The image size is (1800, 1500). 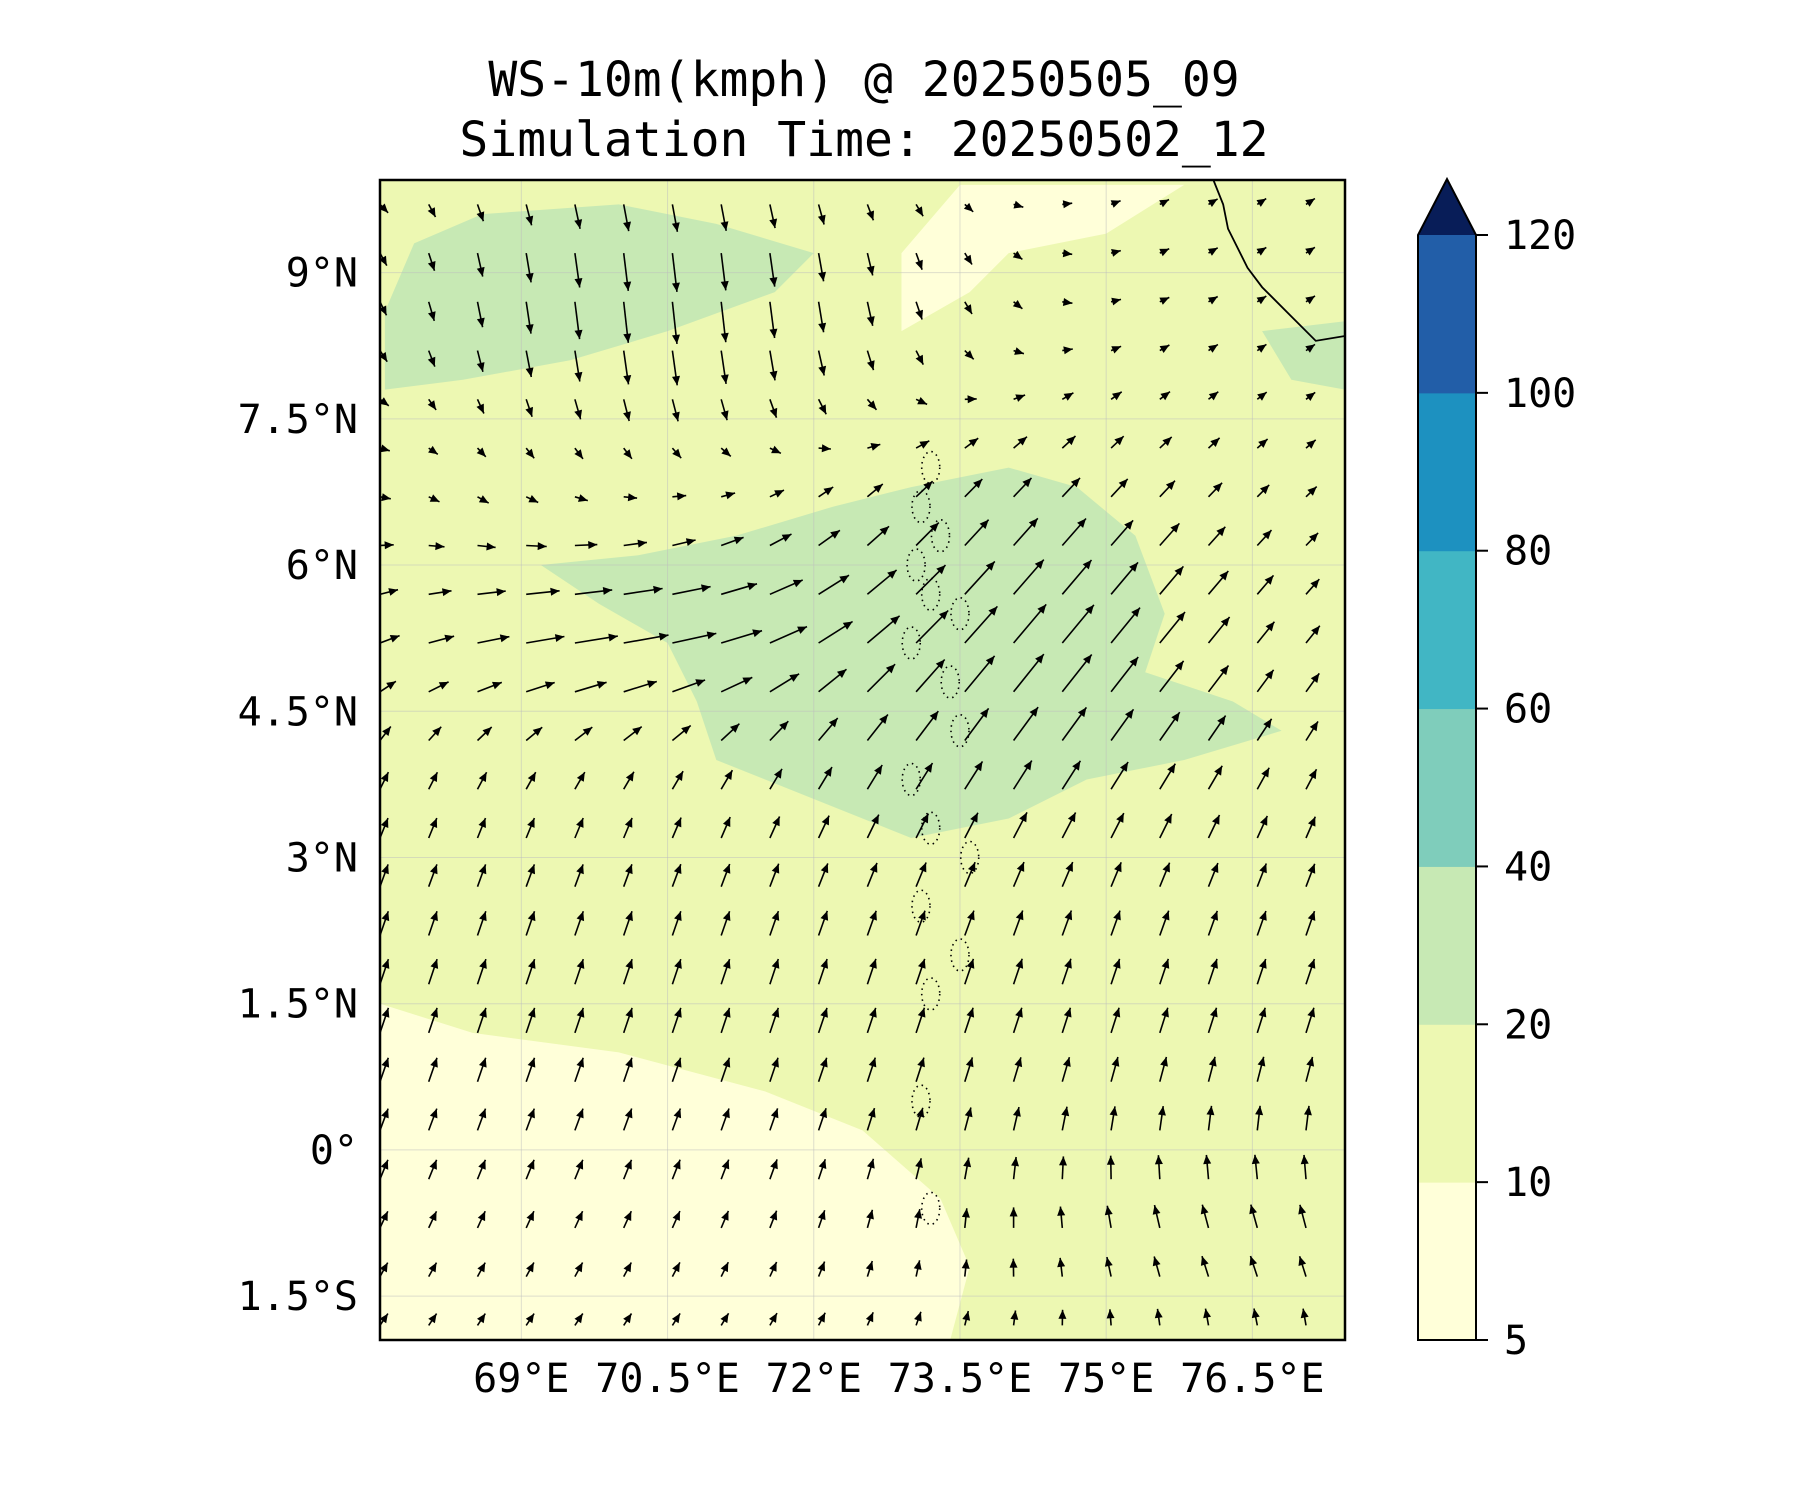 What do you see at coordinates (1252, 1379) in the screenshot?
I see `lon-tick-label: 76.5°E` at bounding box center [1252, 1379].